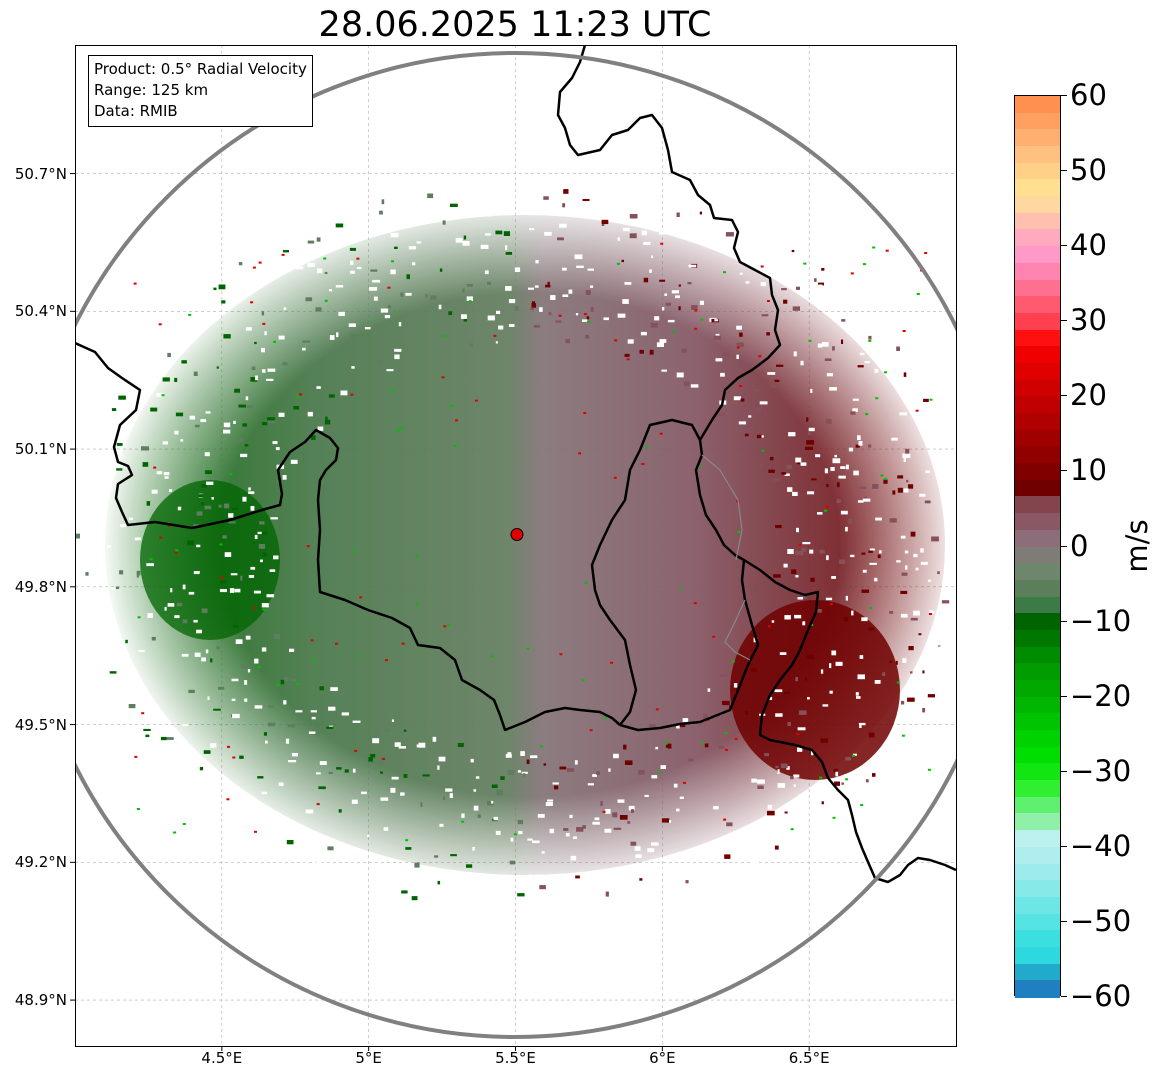 The width and height of the screenshot is (1171, 1081). I want to click on colorbar-tick-label: 20, so click(1088, 395).